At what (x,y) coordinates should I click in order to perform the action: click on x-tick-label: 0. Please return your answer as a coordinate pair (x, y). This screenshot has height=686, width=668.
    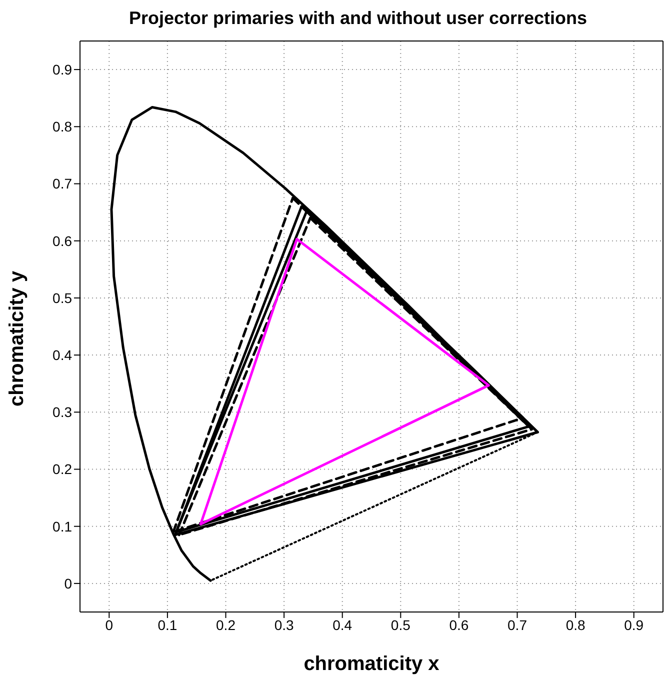
    Looking at the image, I should click on (109, 624).